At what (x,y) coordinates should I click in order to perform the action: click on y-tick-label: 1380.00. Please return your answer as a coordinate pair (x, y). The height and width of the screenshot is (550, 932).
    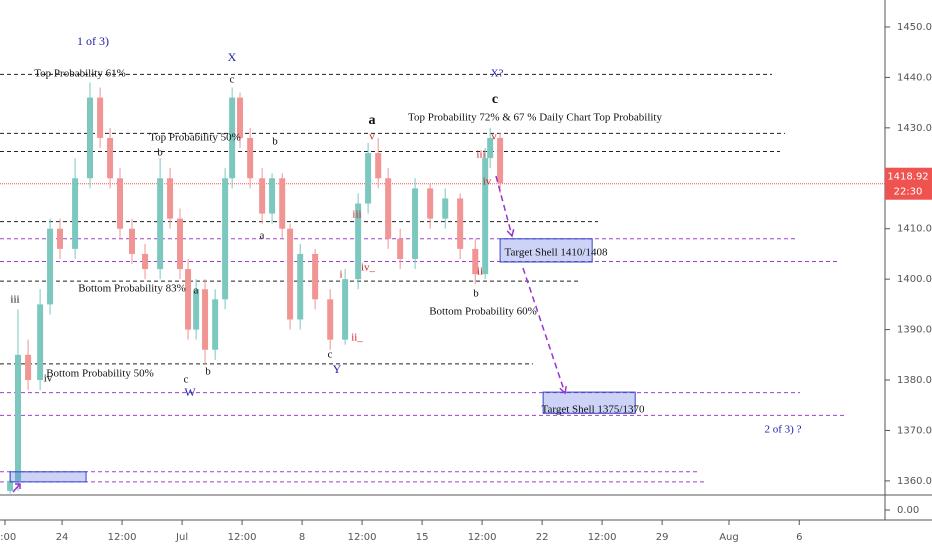
    Looking at the image, I should click on (914, 380).